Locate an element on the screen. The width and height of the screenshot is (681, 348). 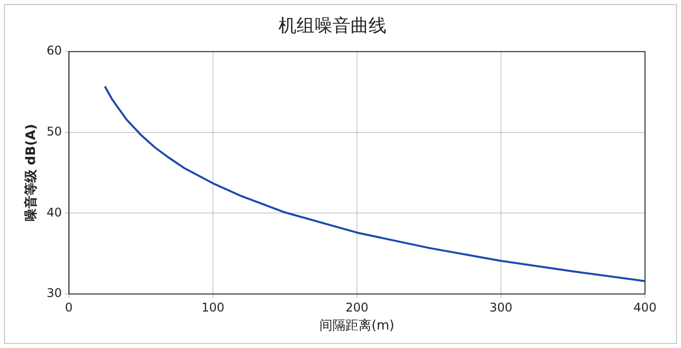
chart-title: 机组噪音曲线 is located at coordinates (332, 25).